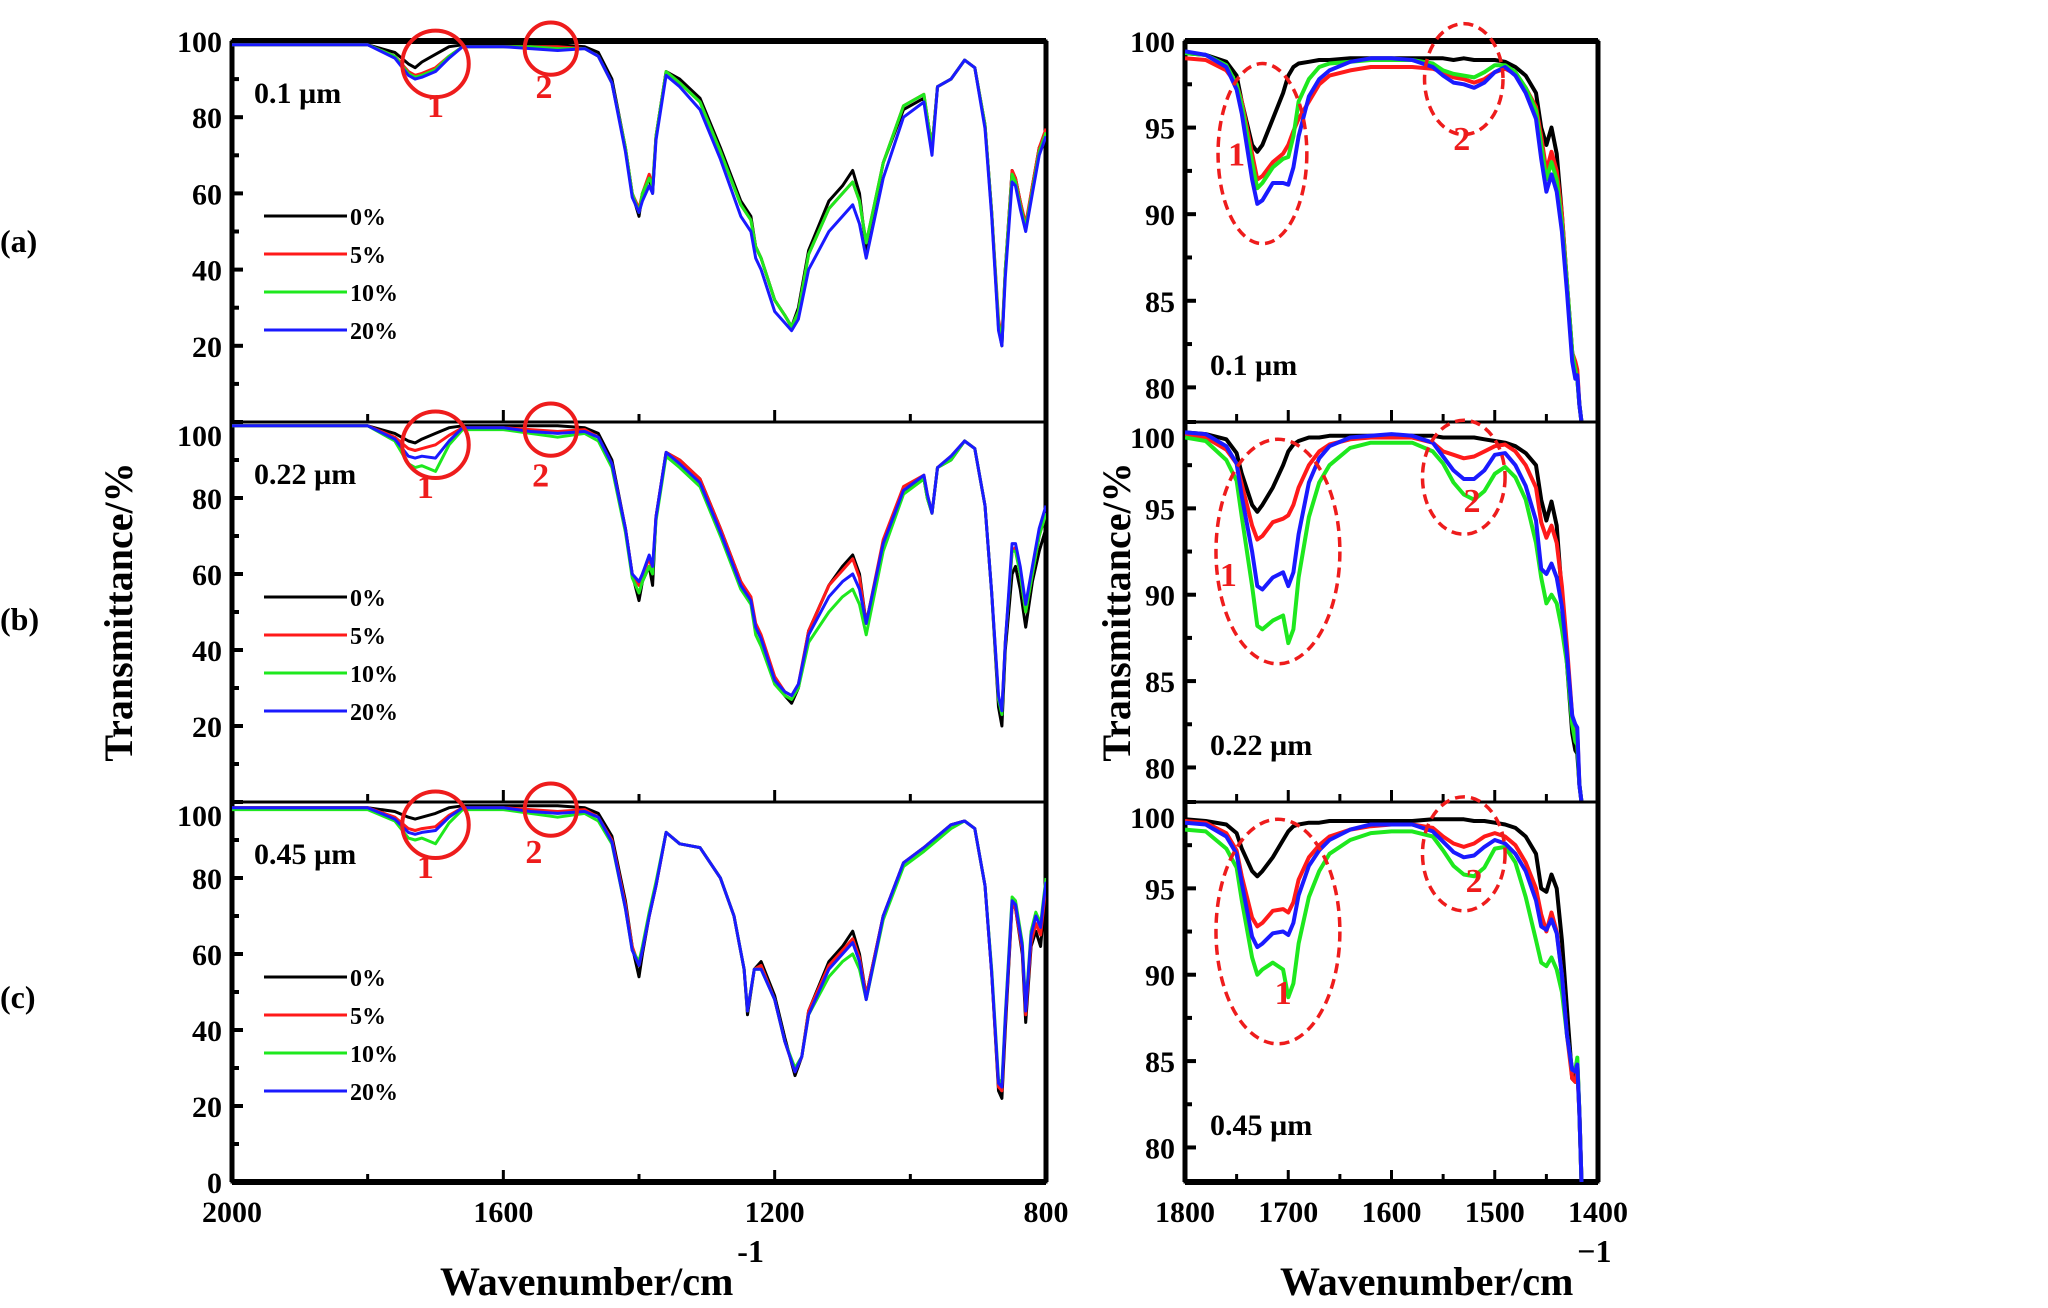  I want to click on y-axis-title-right: Transmittance/%, so click(1116, 611).